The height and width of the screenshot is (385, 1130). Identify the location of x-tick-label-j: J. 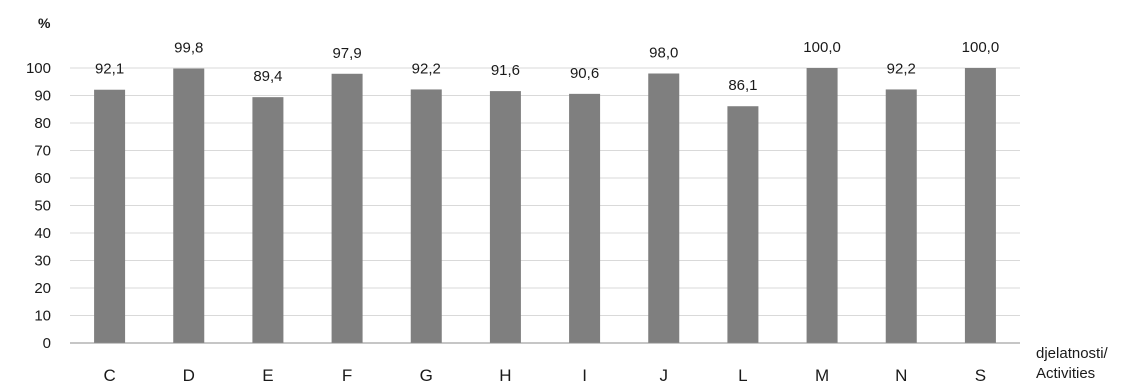
(664, 375).